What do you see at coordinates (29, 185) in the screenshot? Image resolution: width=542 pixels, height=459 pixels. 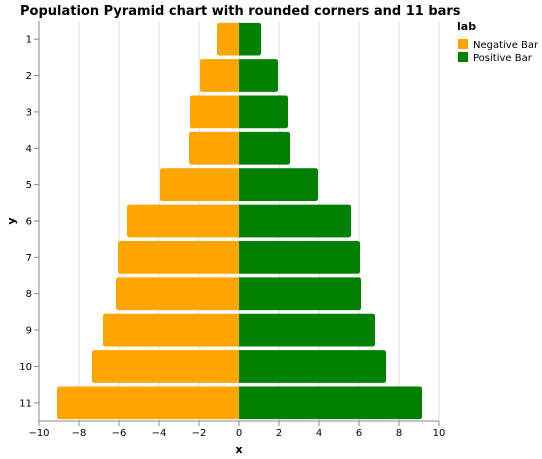 I see `y-tick-label: 5` at bounding box center [29, 185].